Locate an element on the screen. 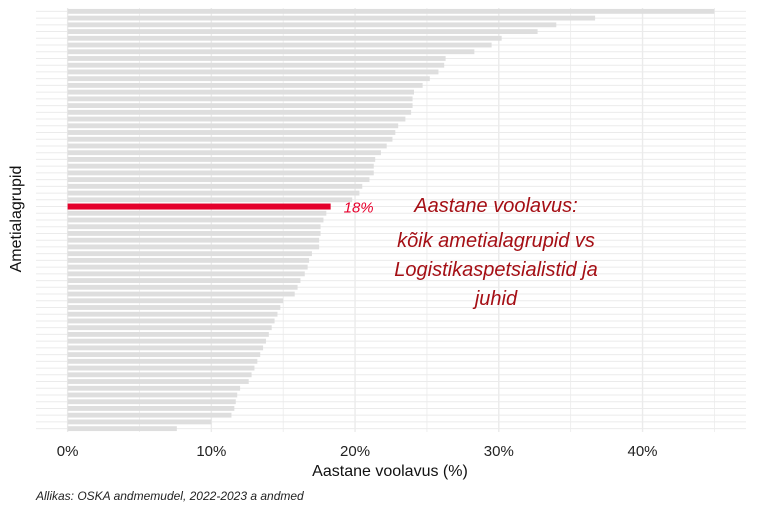 This screenshot has height=512, width=768. x-axis-ticks: 0% 10% 20% 30% 40% is located at coordinates (357, 451).